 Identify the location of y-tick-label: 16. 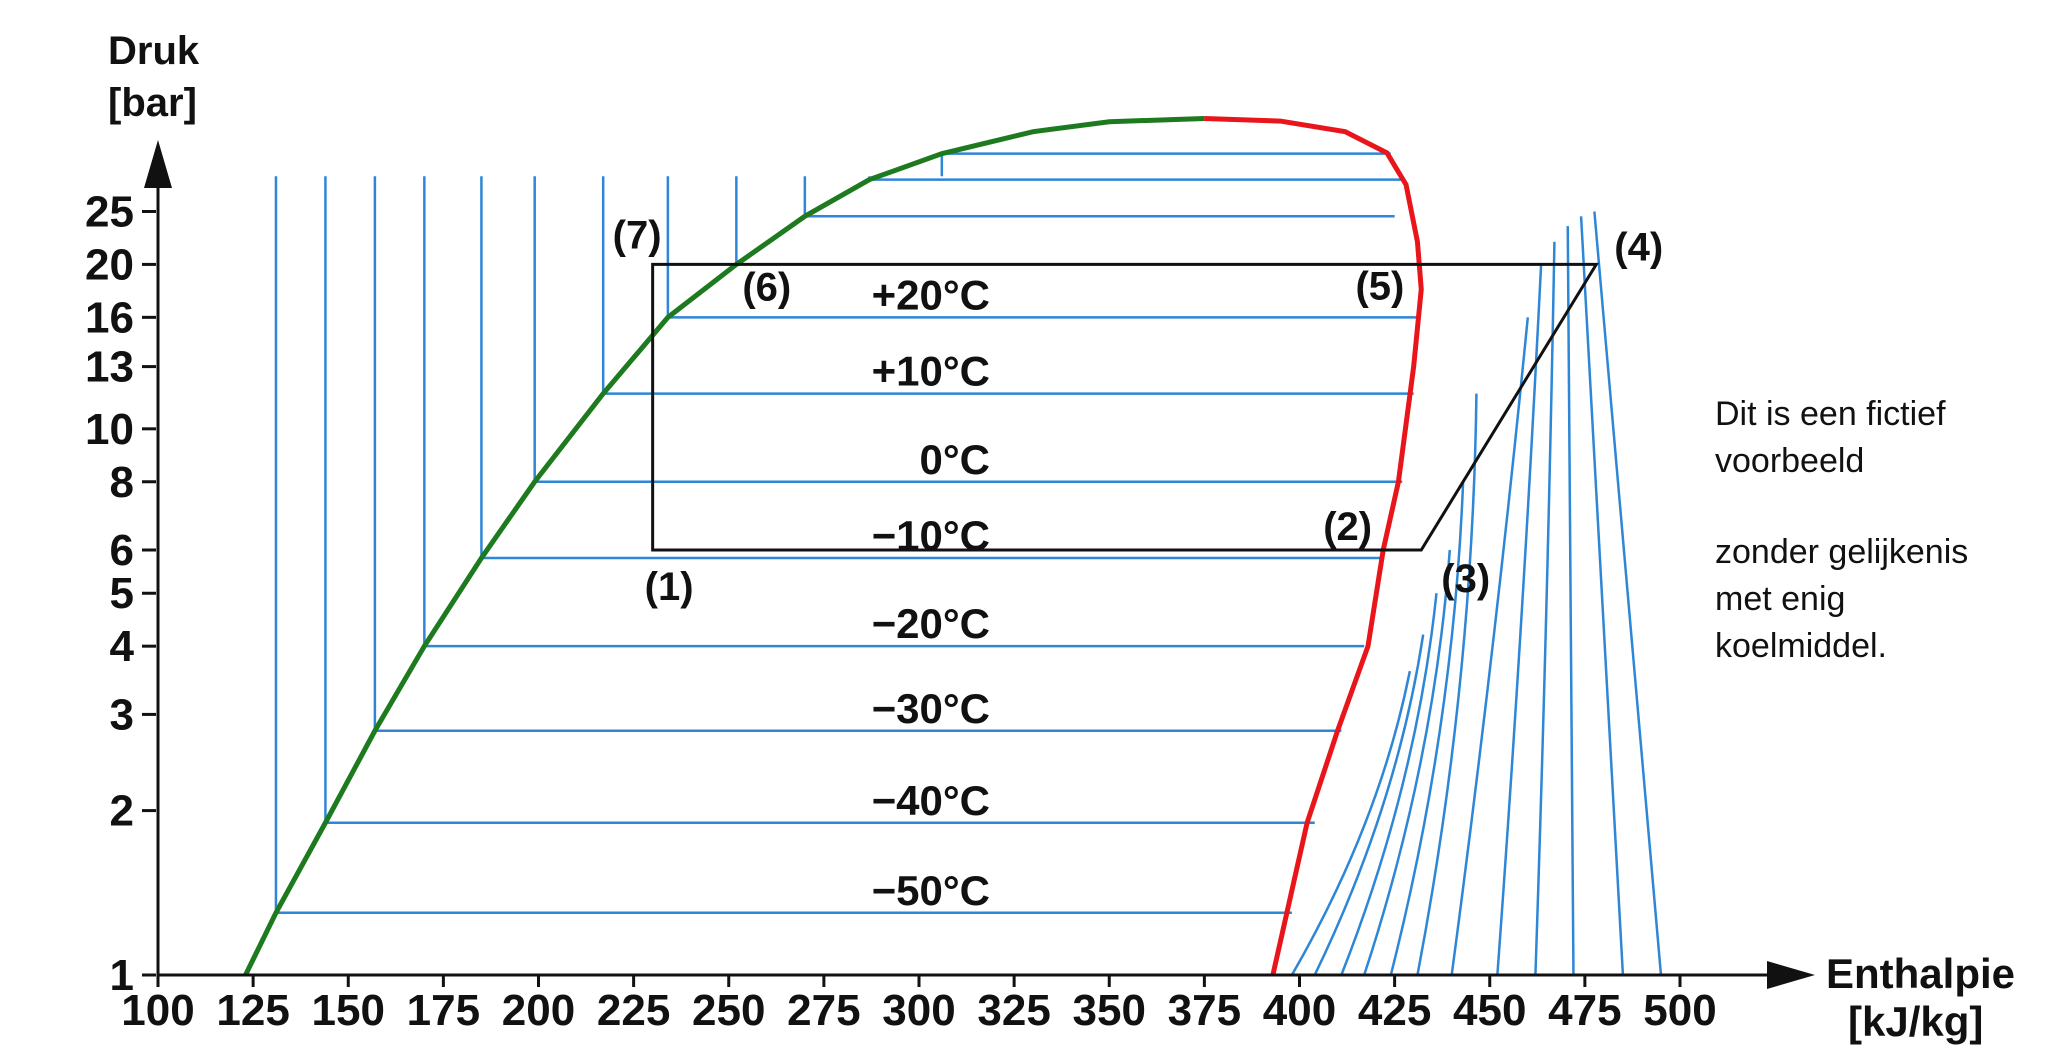
(109, 317).